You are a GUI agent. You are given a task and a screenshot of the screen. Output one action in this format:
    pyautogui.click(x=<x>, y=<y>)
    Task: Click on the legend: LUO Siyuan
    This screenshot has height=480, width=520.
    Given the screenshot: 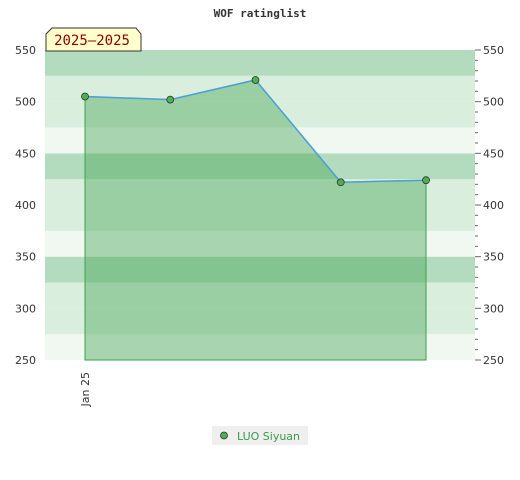 What is the action you would take?
    pyautogui.click(x=260, y=435)
    